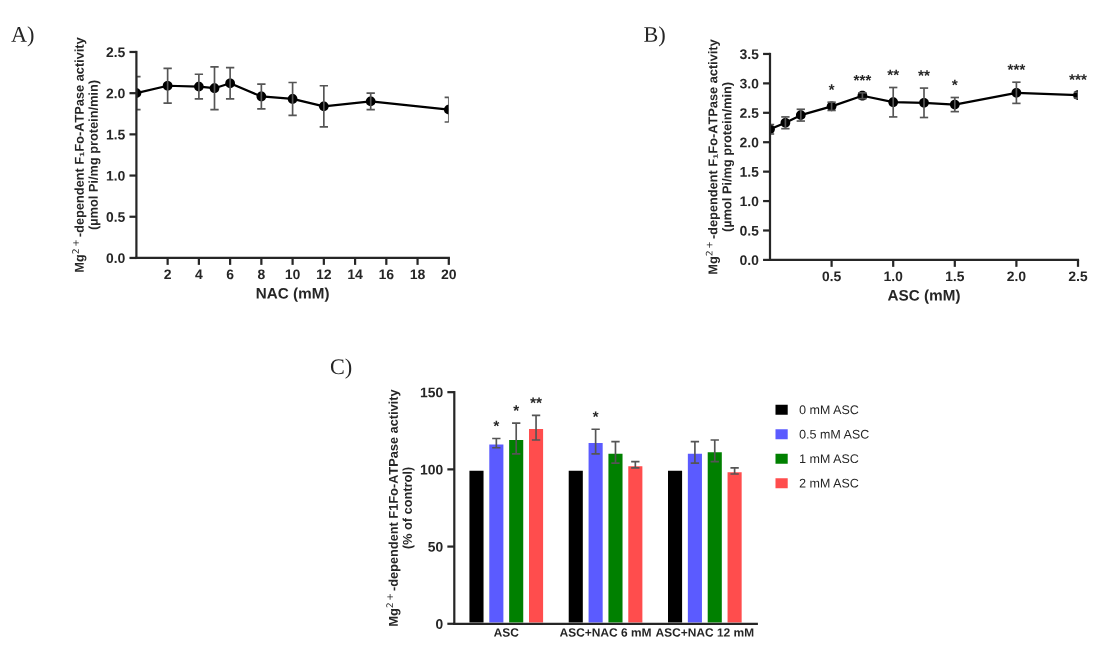 This screenshot has height=658, width=1100. I want to click on chart-title: A), so click(22, 36).